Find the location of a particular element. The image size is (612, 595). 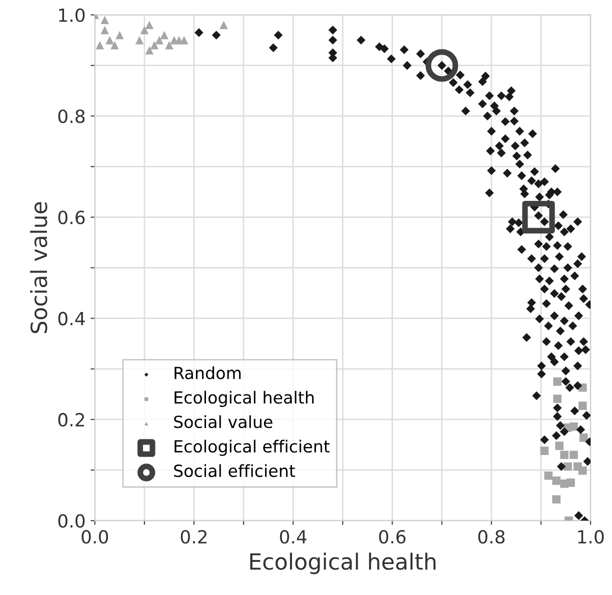

x-tick-label: 0.6 is located at coordinates (392, 537).